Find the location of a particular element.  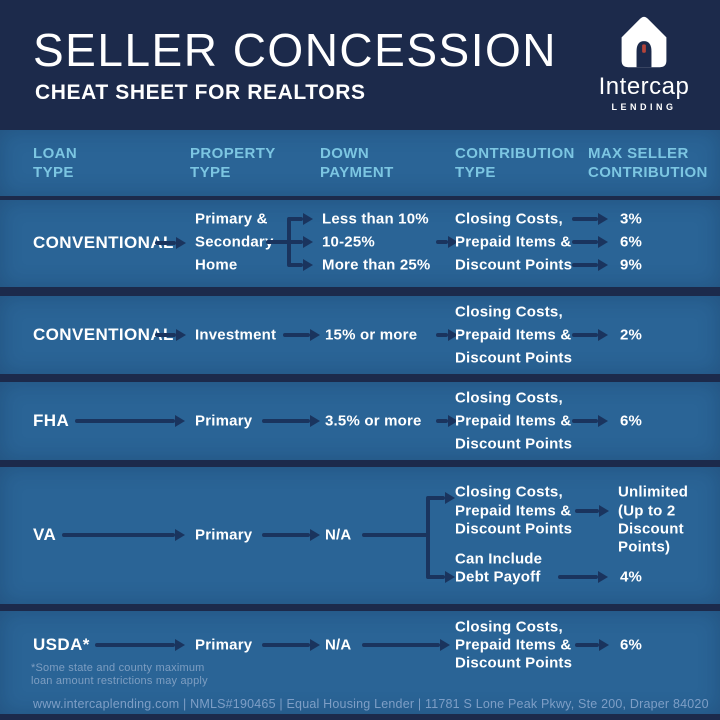

page-title: SELLER CONCESSION is located at coordinates (295, 50).